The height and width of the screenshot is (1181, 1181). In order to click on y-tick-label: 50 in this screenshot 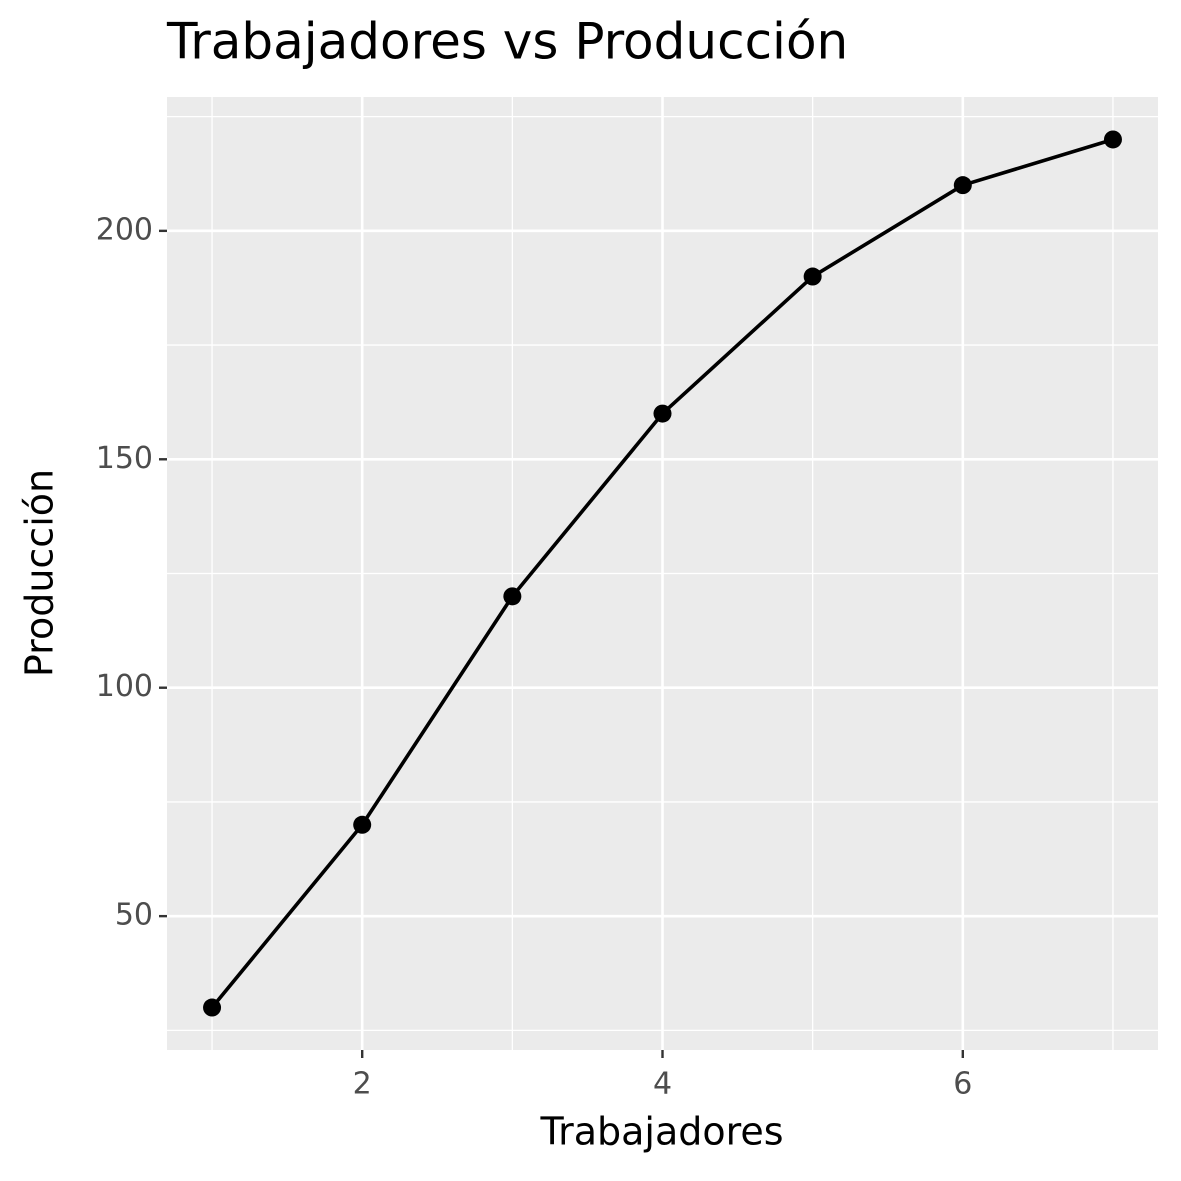, I will do `click(134, 915)`.